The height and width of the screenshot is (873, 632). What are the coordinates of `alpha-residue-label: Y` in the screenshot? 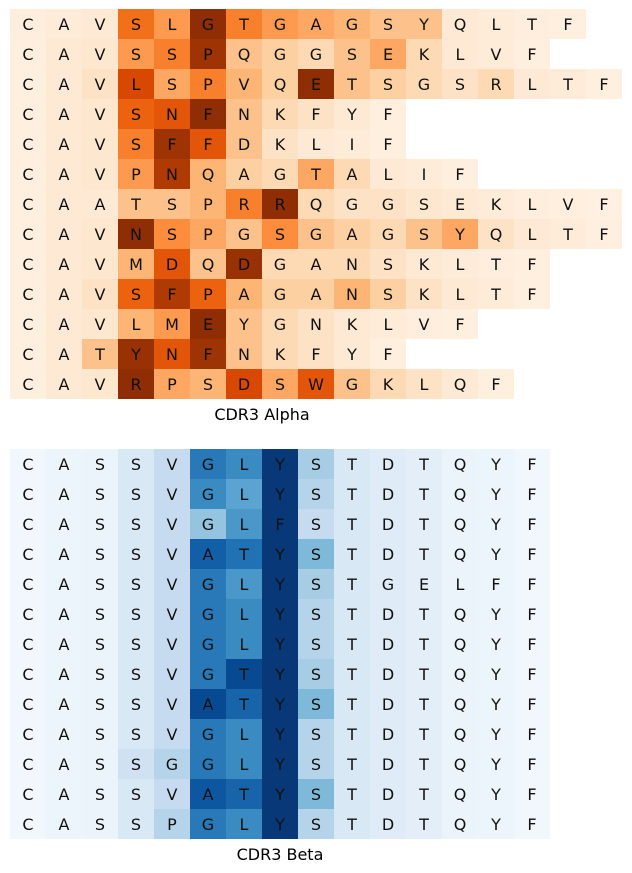 It's located at (423, 24).